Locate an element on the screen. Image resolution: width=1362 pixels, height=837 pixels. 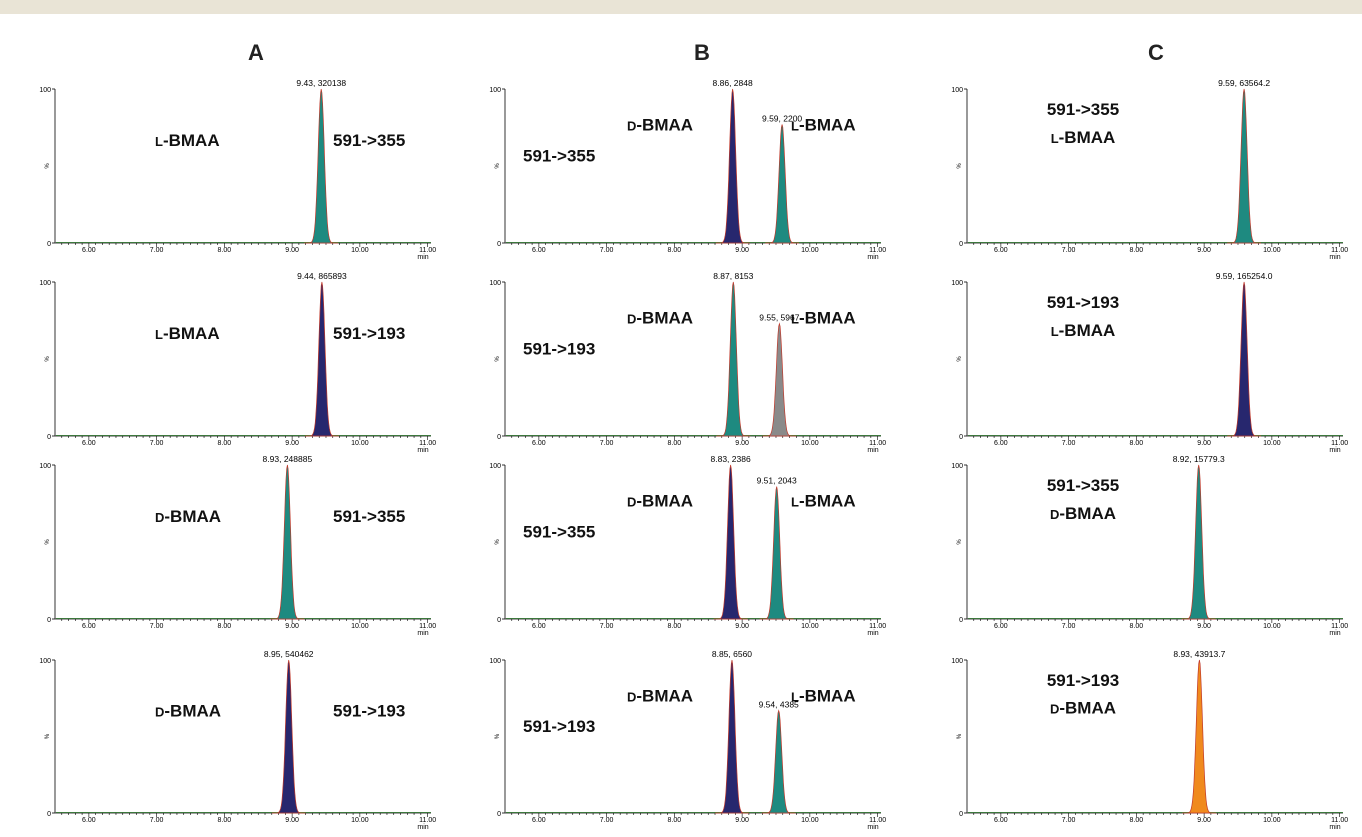
peak-annotation: 9.51, 2043 is located at coordinates (777, 481).